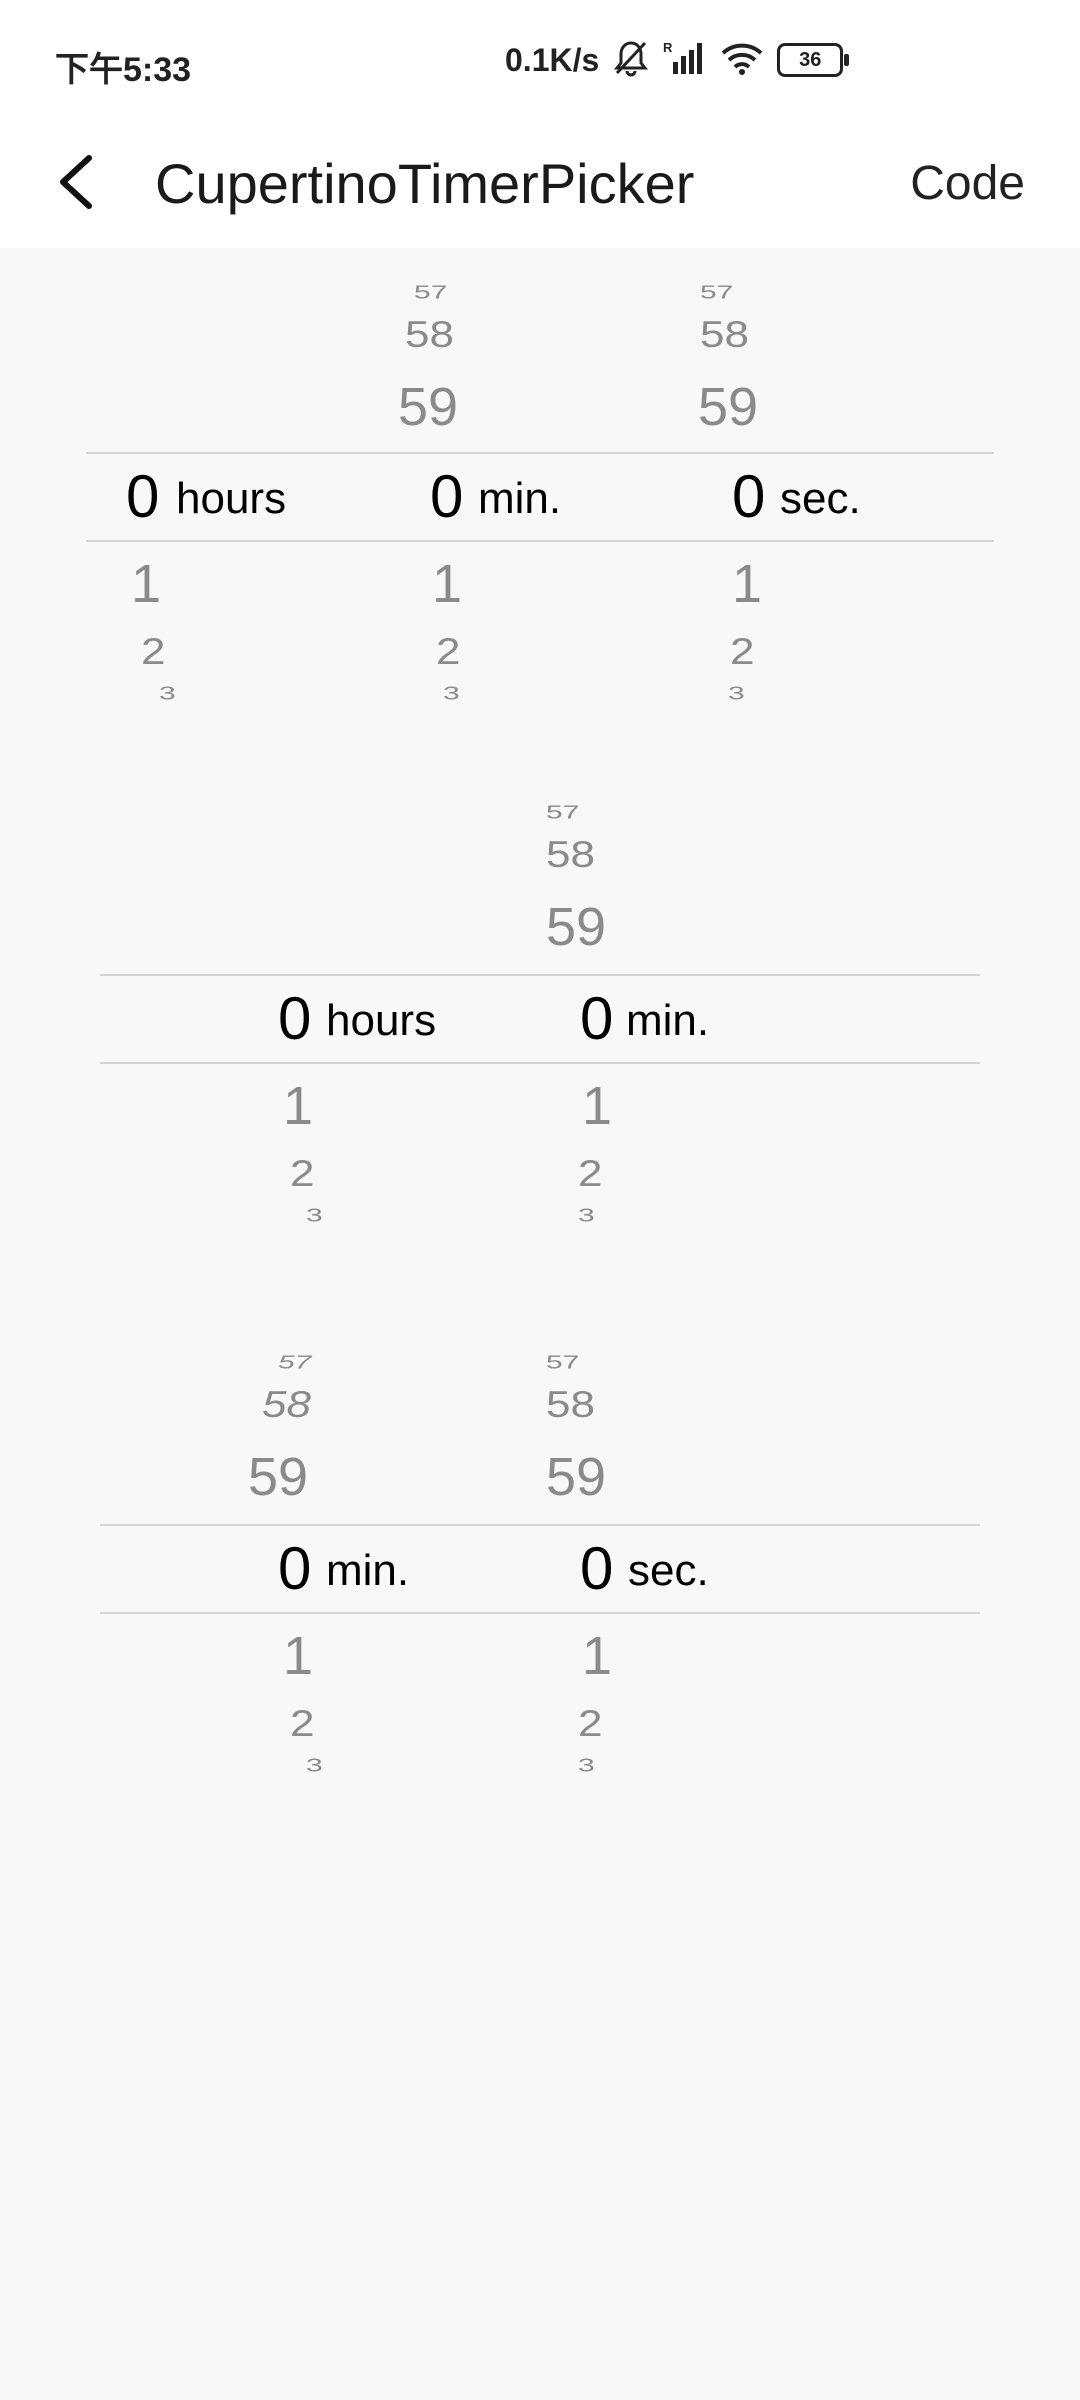 Image resolution: width=1080 pixels, height=2400 pixels. I want to click on back-button, so click(85, 182).